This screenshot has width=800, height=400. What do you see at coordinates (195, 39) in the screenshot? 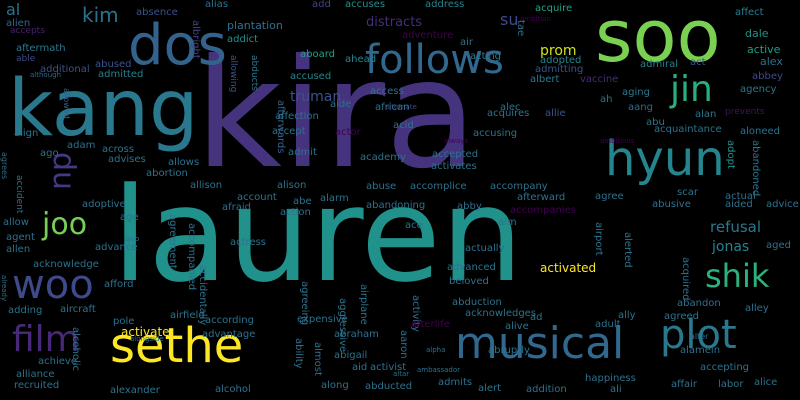
I see `word-albright: albright` at bounding box center [195, 39].